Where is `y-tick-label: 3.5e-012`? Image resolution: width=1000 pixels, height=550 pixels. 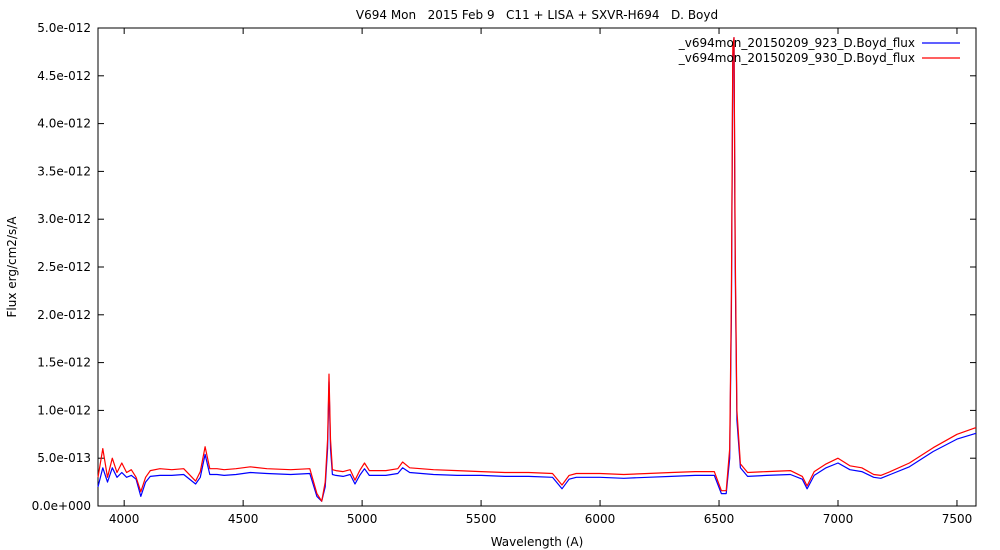 y-tick-label: 3.5e-012 is located at coordinates (64, 171).